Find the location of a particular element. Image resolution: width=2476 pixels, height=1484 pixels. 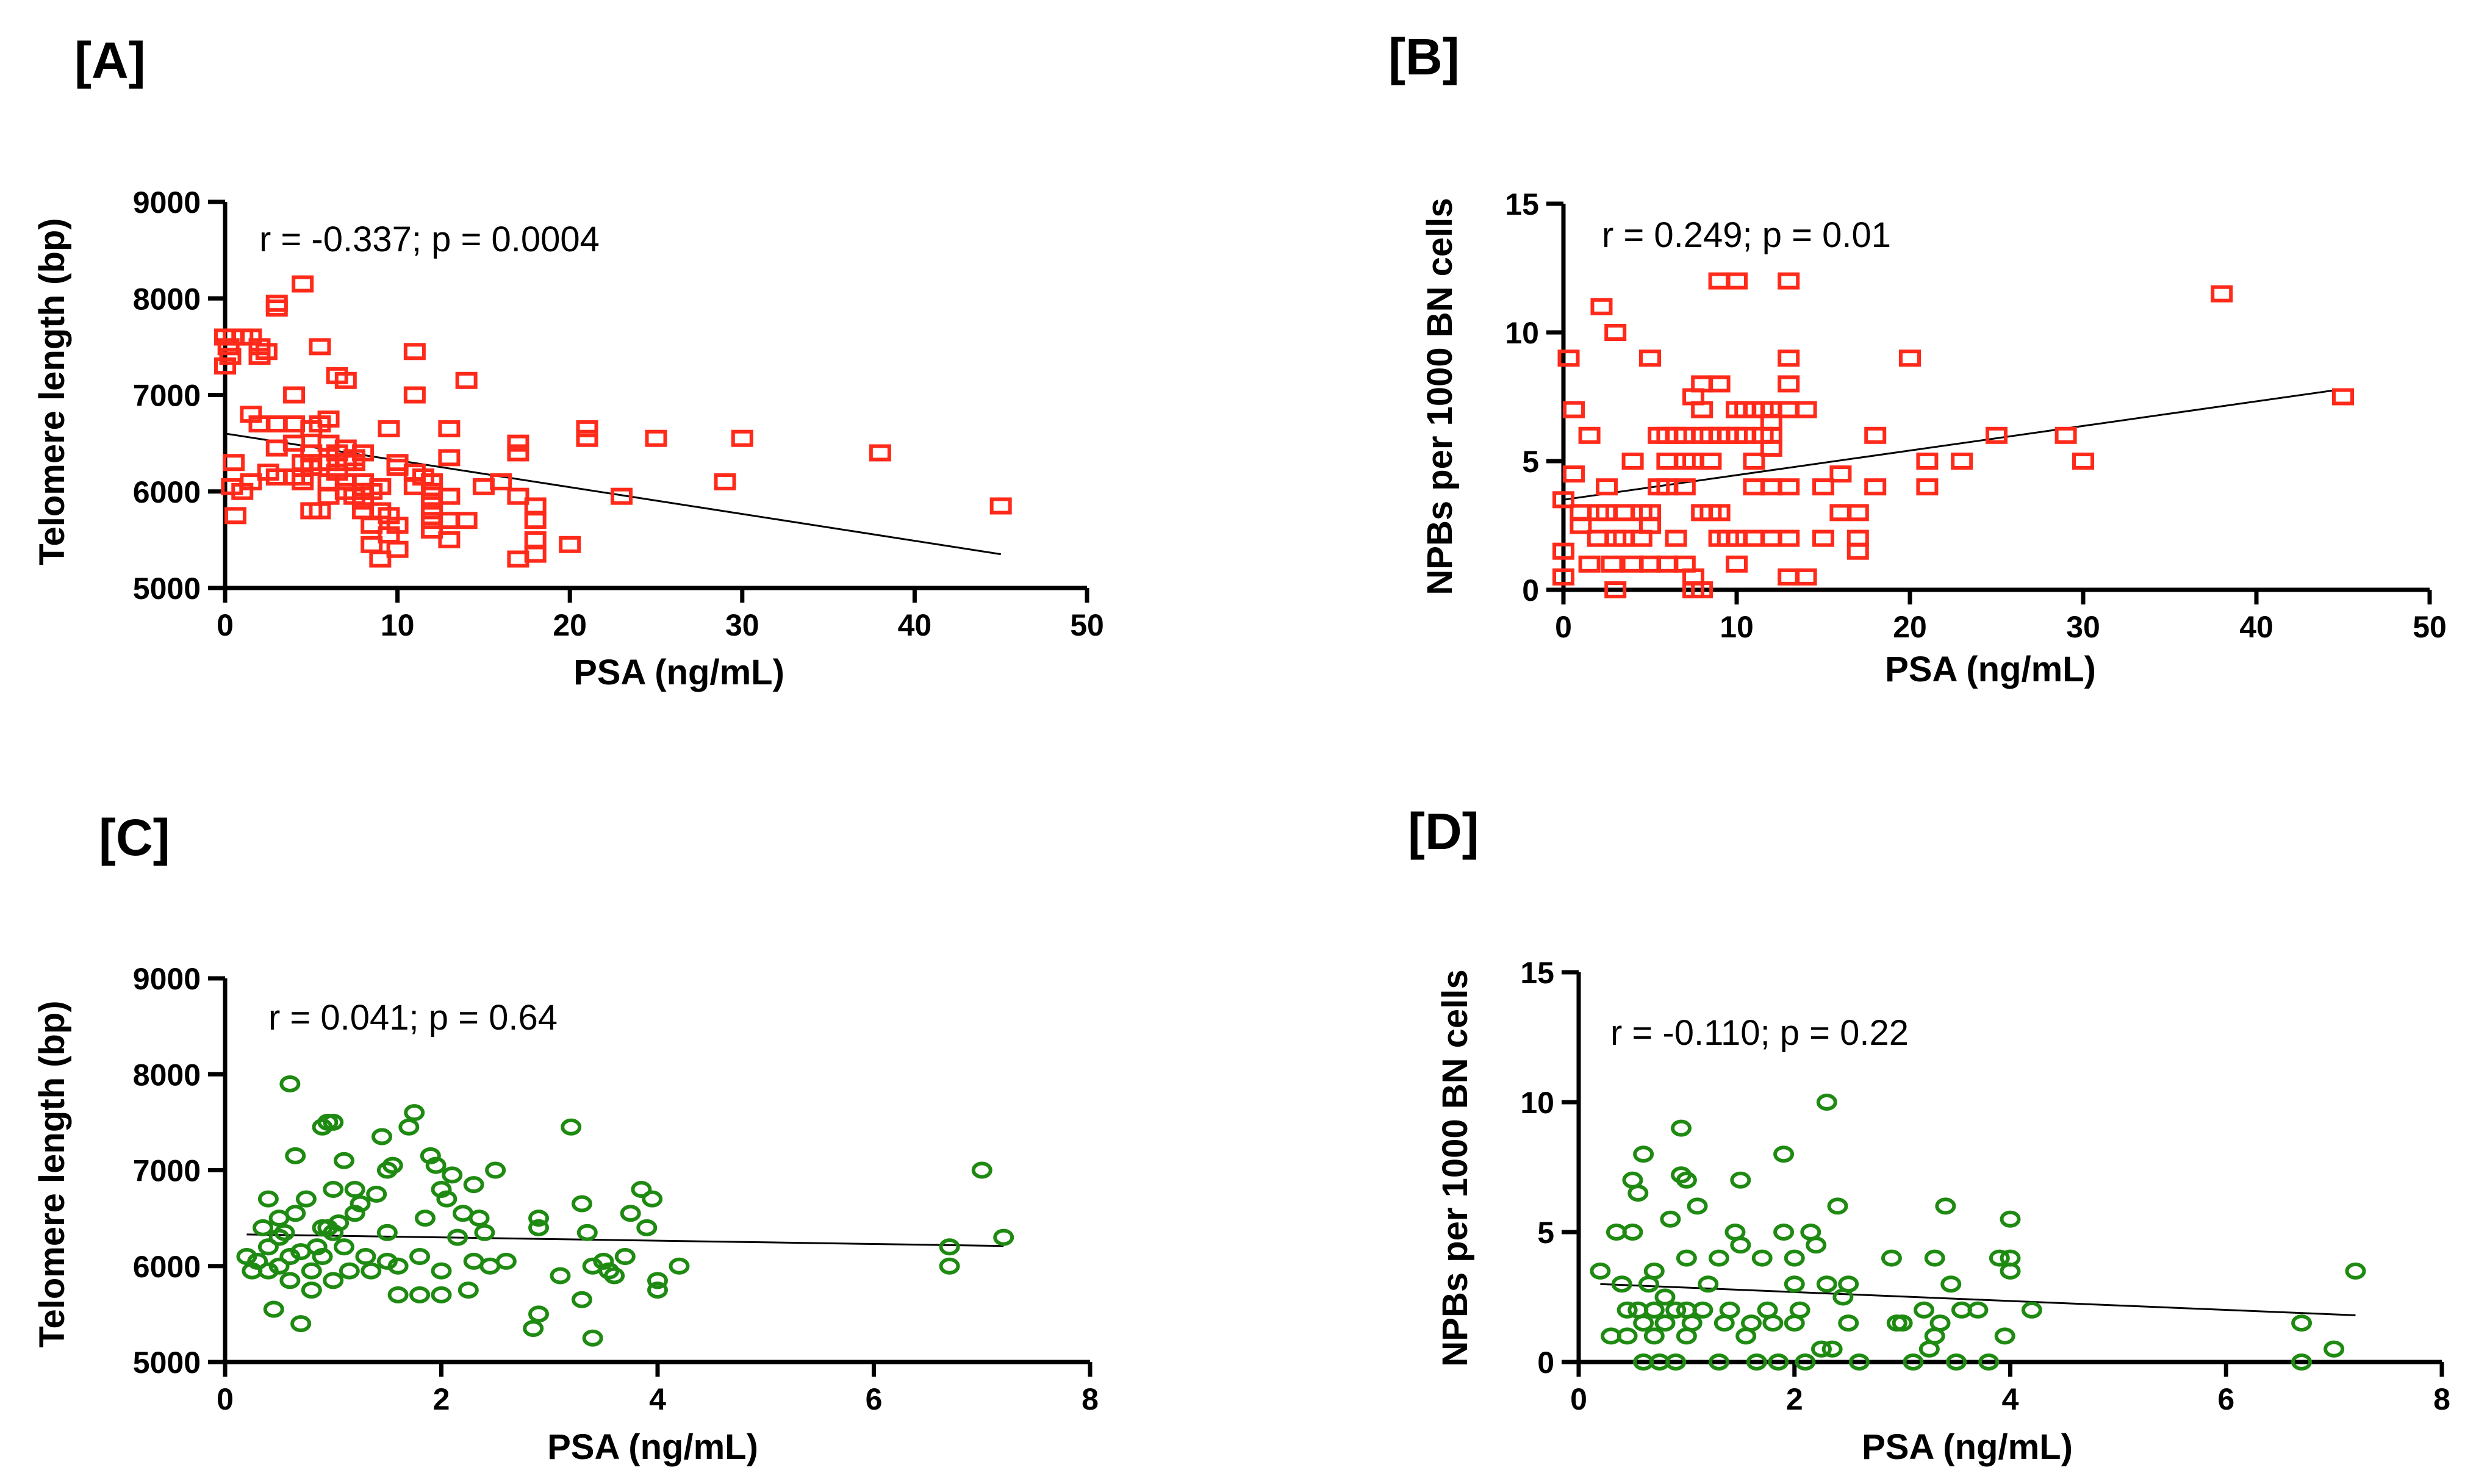

panel-b-x-tick-label: 20 is located at coordinates (1910, 627).